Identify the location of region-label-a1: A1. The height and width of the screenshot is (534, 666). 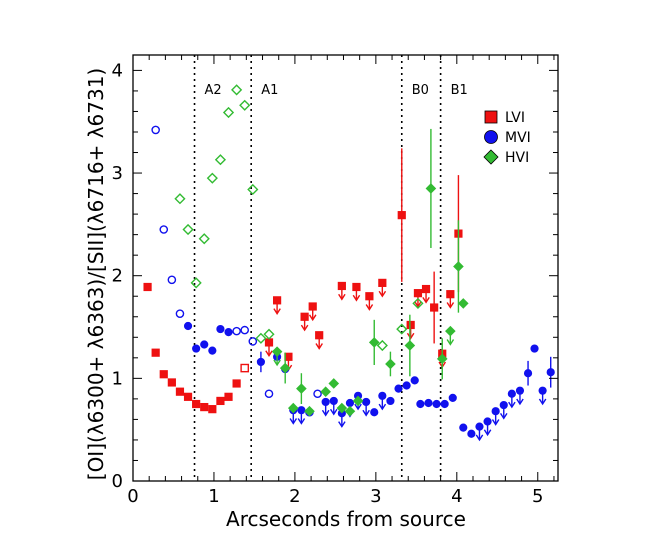
(269, 90).